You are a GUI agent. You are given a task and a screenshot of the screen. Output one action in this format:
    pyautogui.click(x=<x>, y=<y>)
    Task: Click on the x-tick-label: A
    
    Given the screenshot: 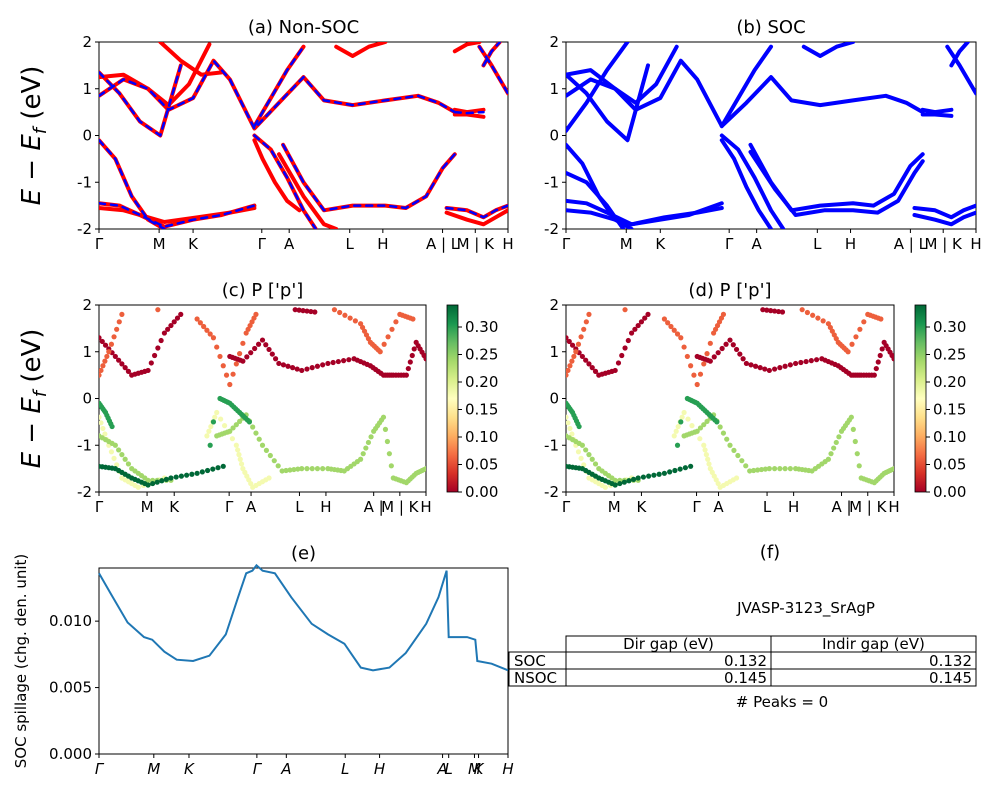 What is the action you would take?
    pyautogui.click(x=251, y=507)
    